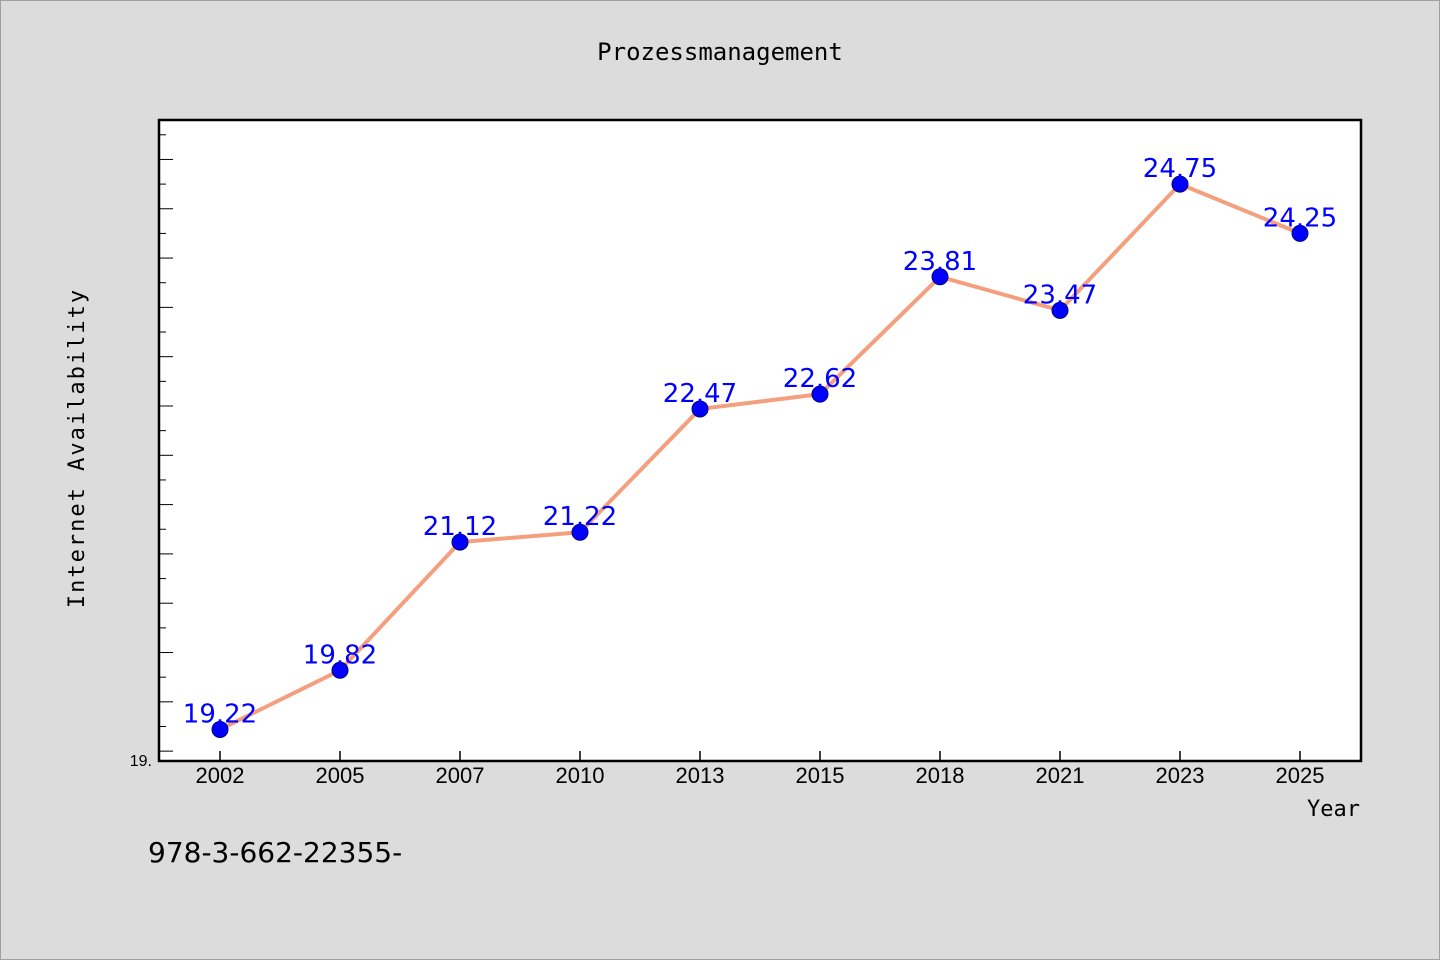 The height and width of the screenshot is (960, 1440). Describe the element at coordinates (460, 775) in the screenshot. I see `x-tick-label: 2007` at that location.